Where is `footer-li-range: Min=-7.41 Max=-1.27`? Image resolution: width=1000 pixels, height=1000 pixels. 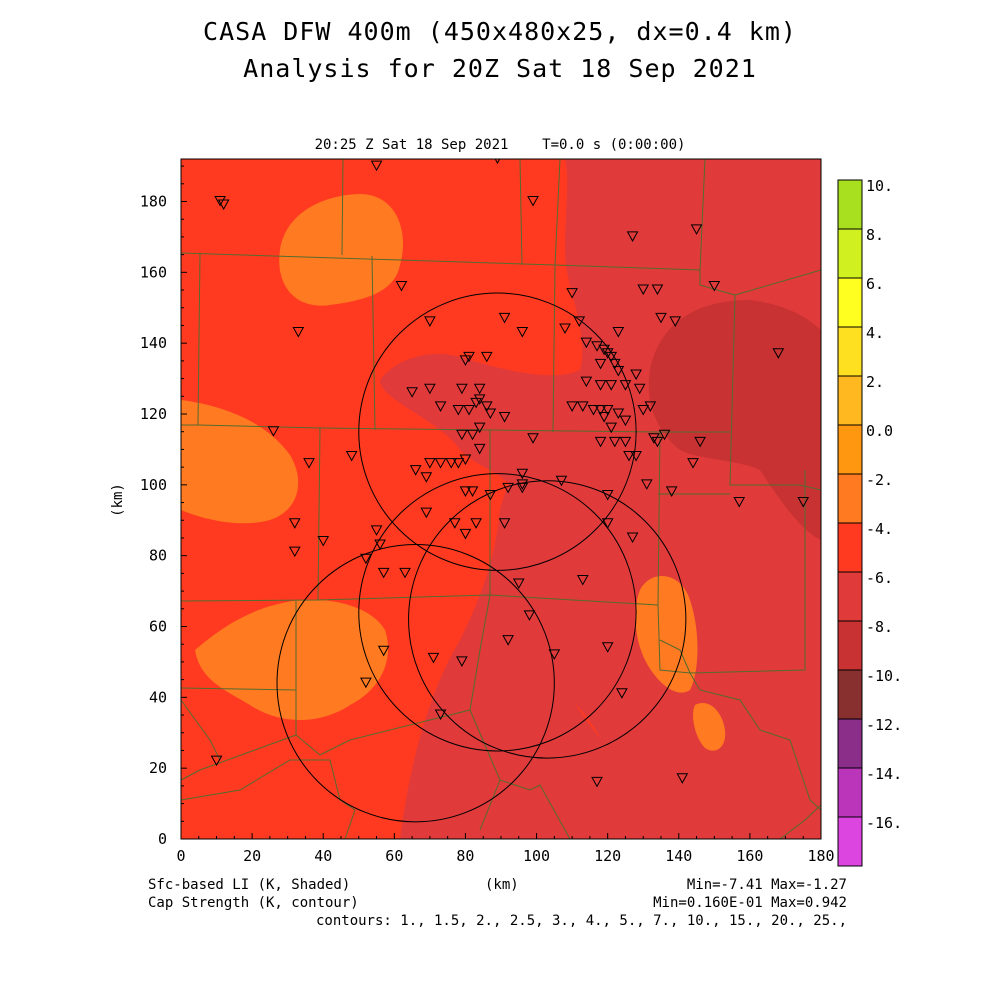
footer-li-range: Min=-7.41 Max=-1.27 is located at coordinates (766, 885).